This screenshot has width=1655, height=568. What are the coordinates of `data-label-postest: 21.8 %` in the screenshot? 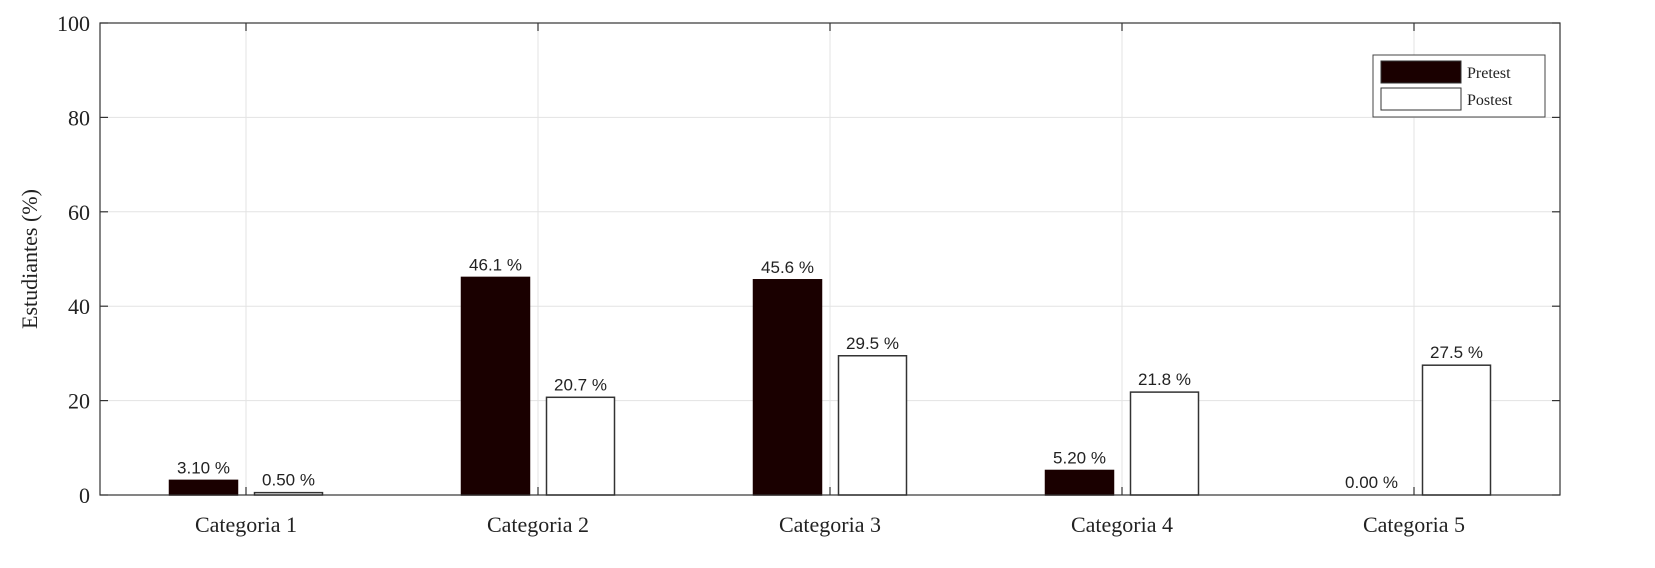 It's located at (1164, 379).